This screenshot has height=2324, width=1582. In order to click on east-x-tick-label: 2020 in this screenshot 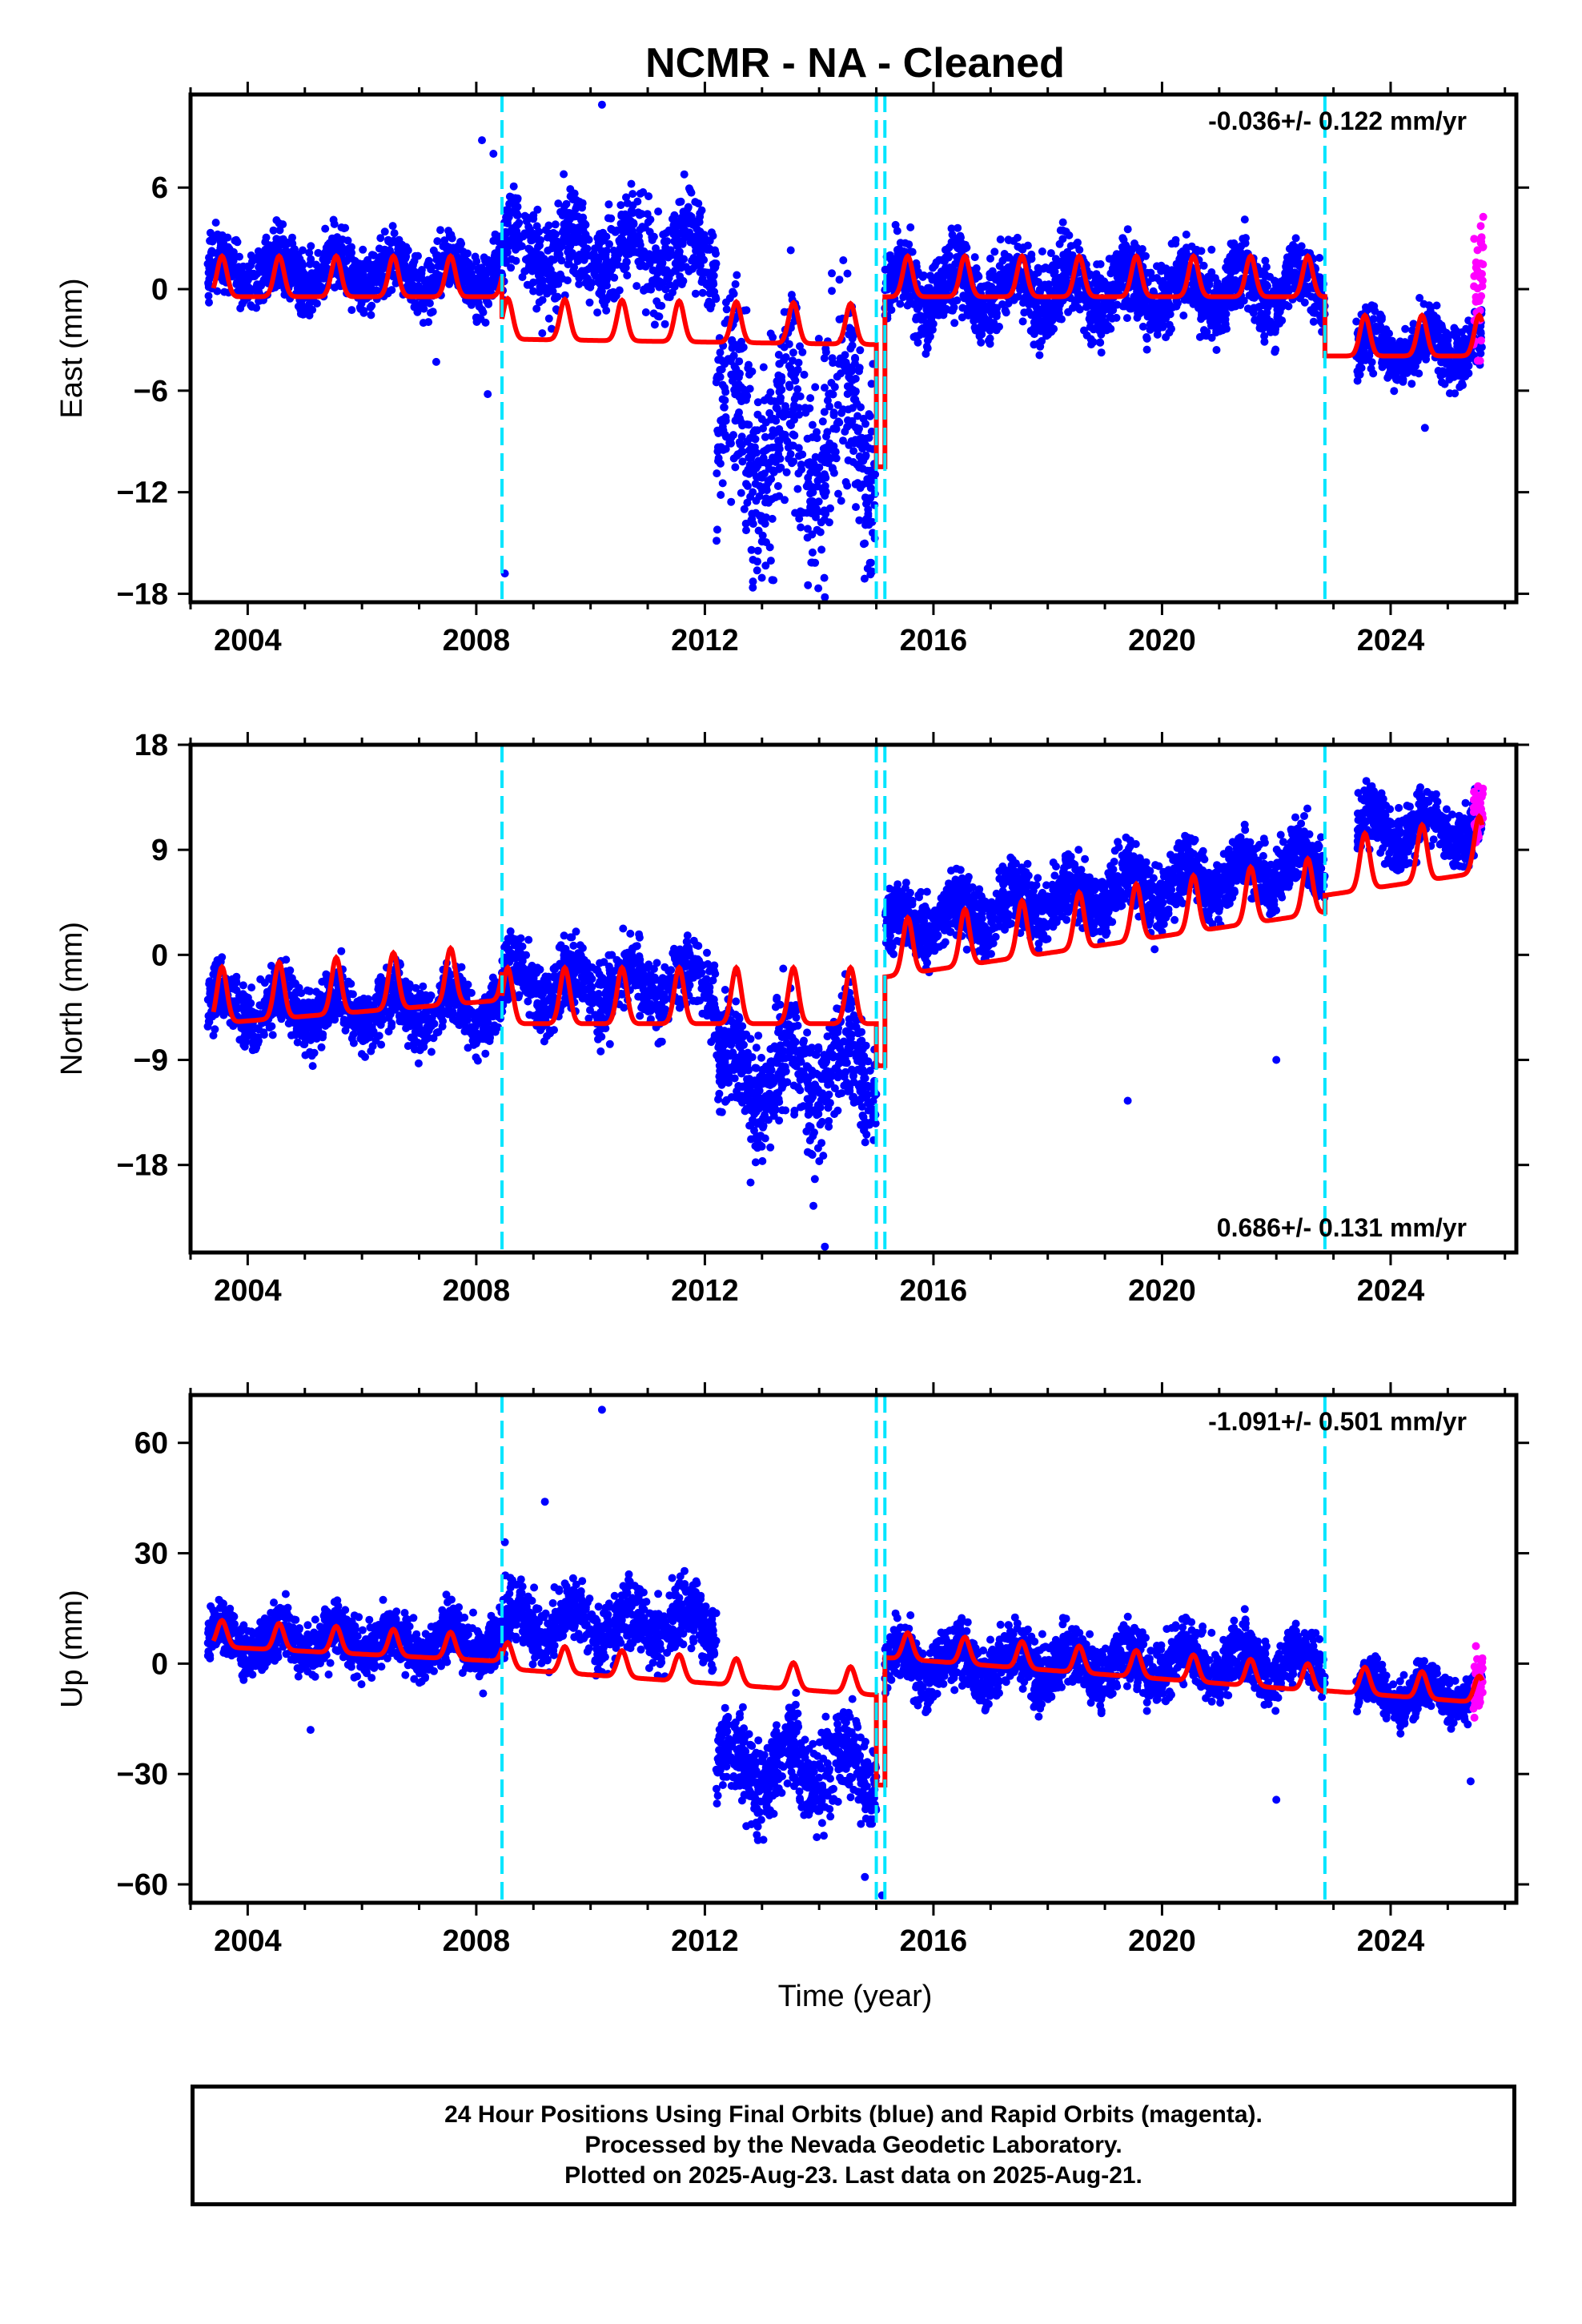, I will do `click(1162, 640)`.